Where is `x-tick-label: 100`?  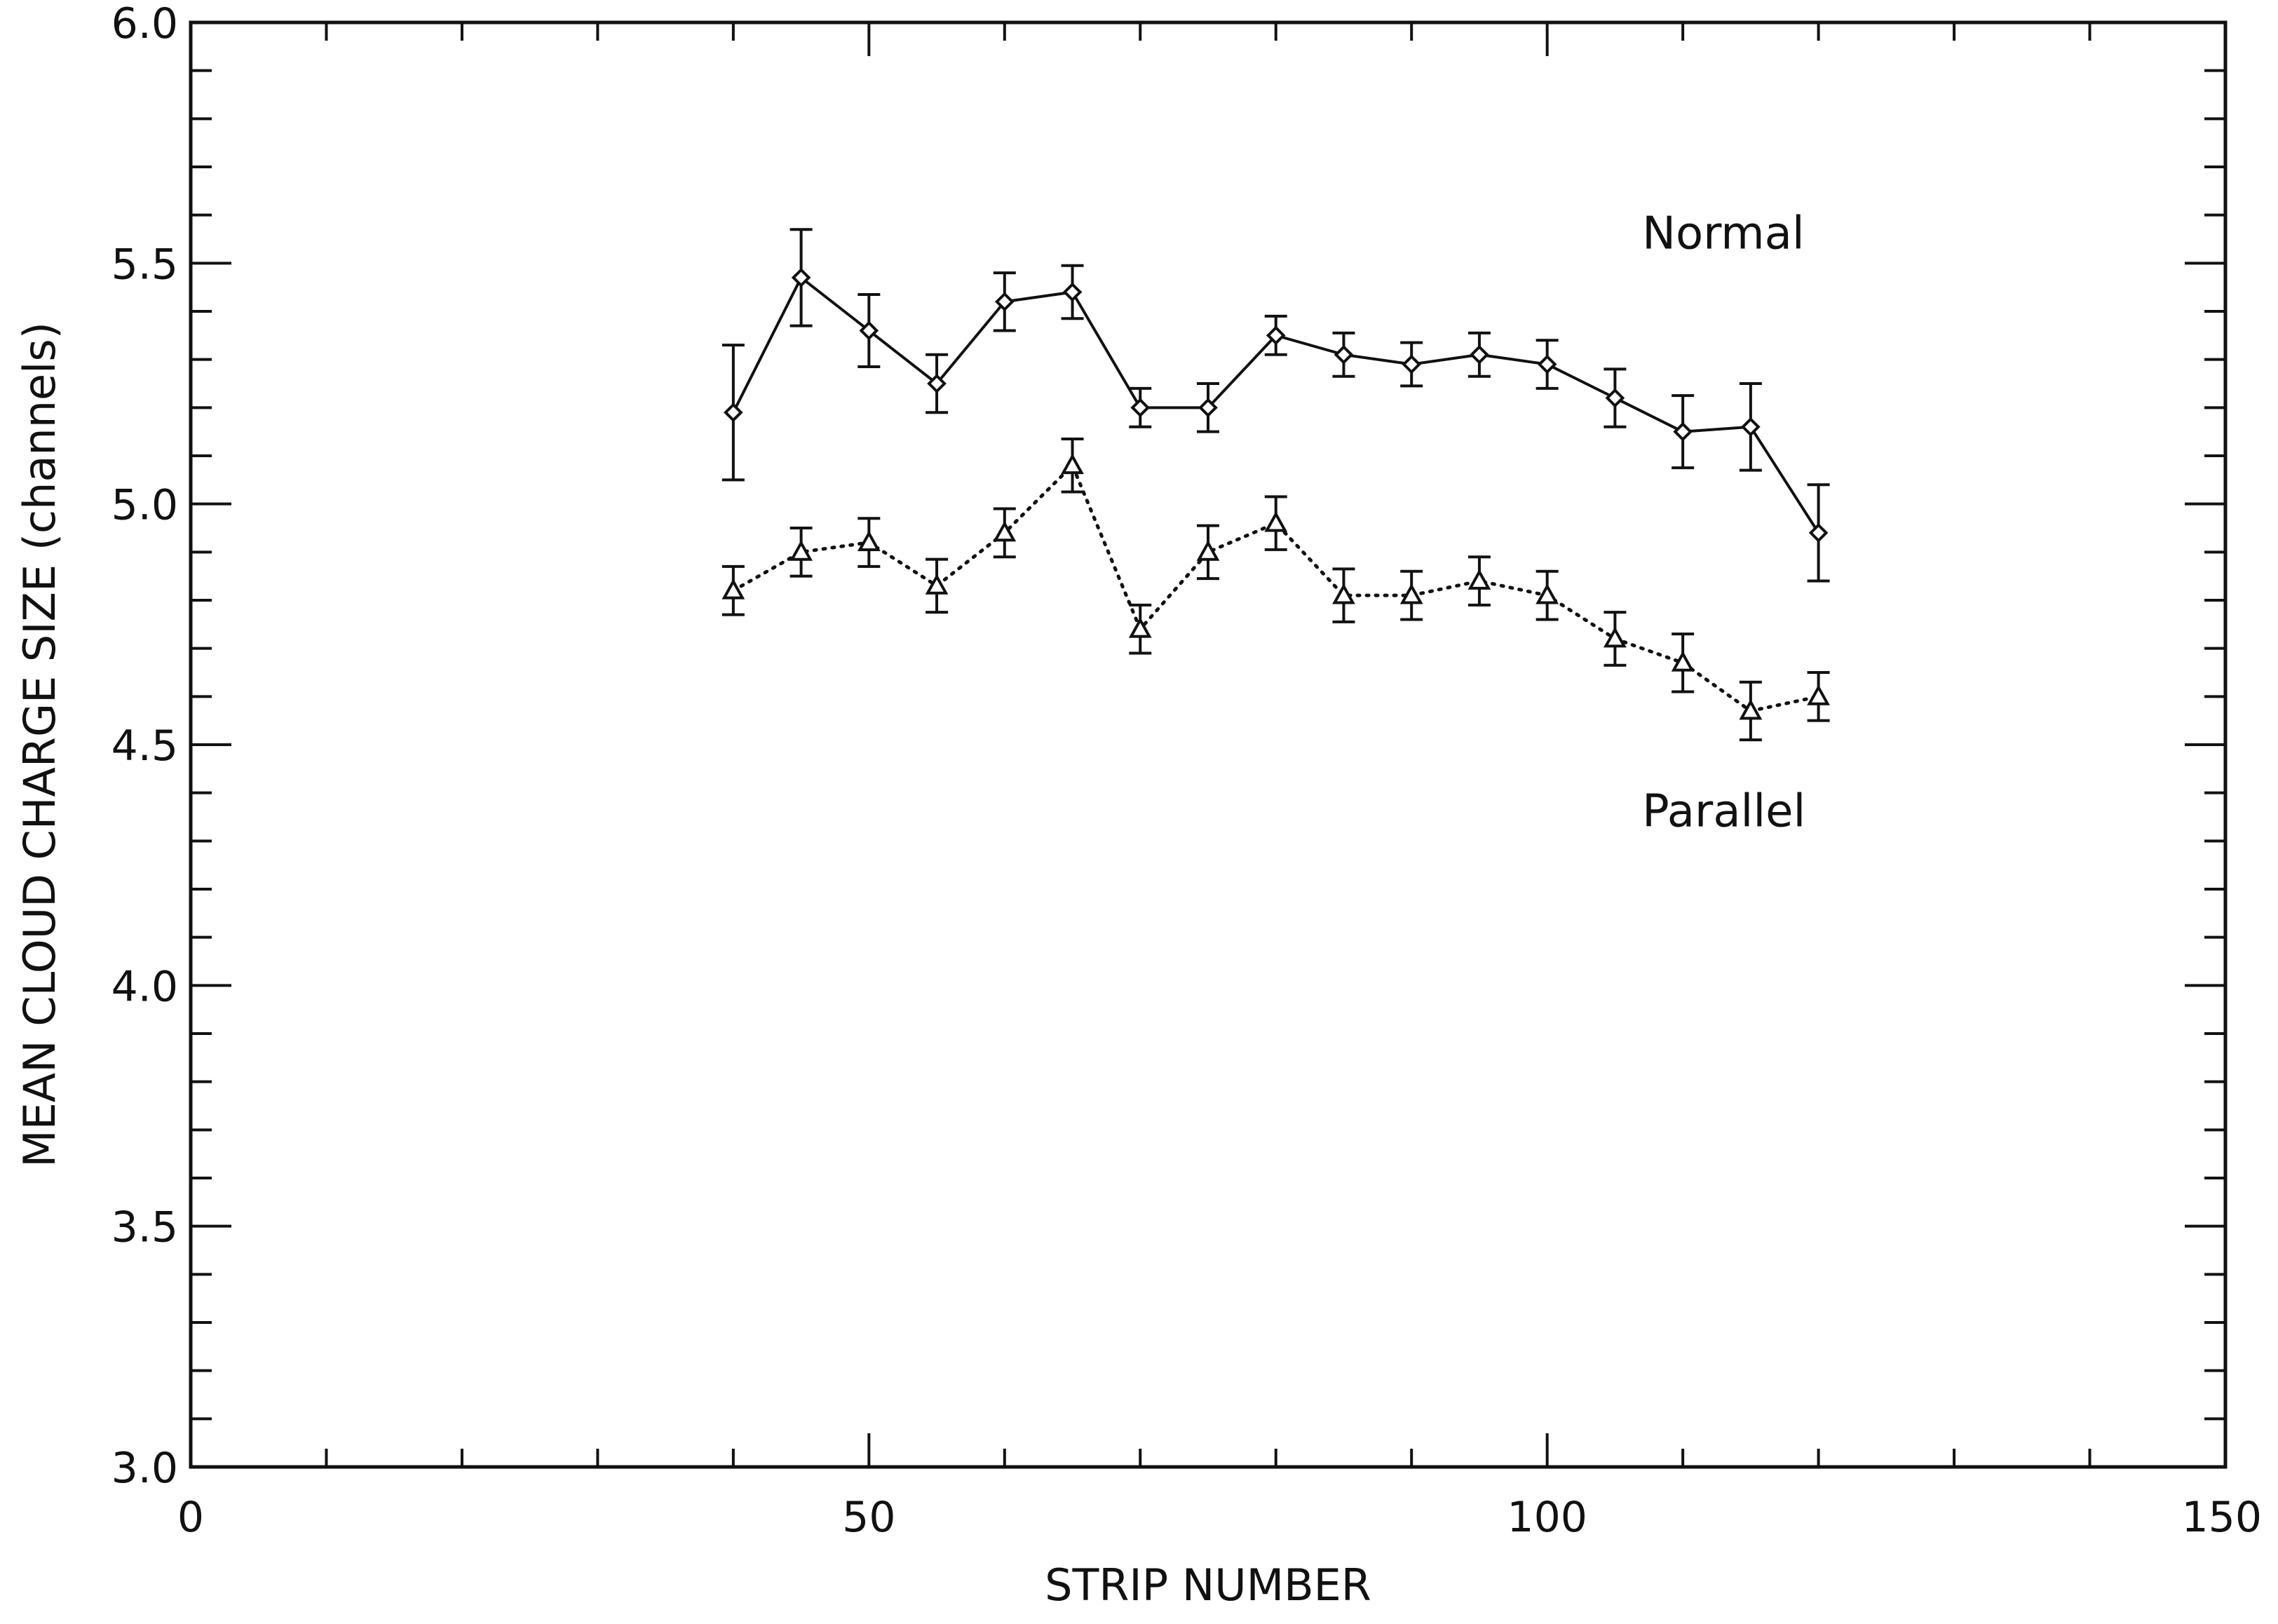 x-tick-label: 100 is located at coordinates (1547, 1517).